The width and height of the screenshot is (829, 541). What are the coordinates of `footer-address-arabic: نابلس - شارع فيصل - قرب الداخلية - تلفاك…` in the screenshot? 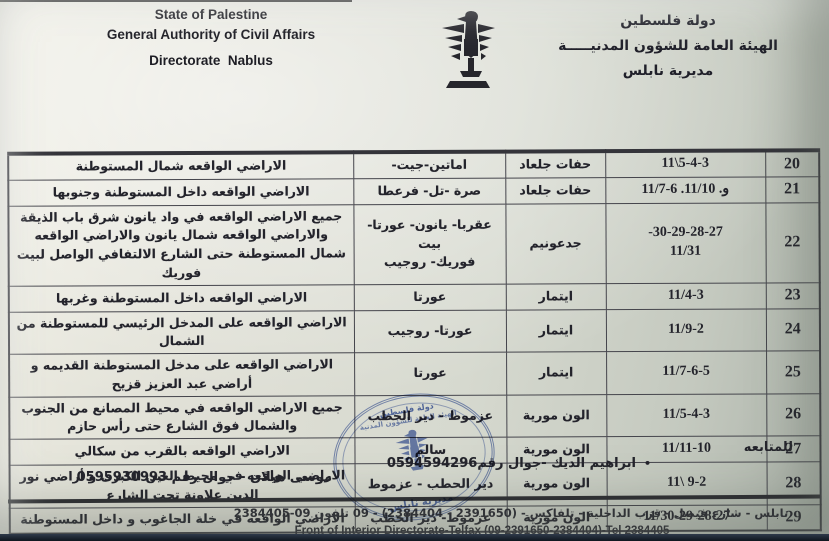 It's located at (511, 513).